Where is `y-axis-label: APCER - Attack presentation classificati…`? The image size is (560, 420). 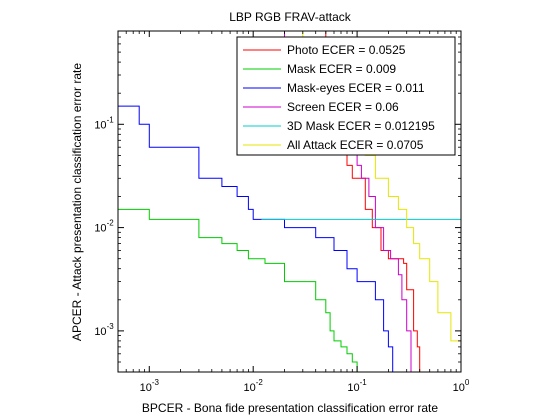 y-axis-label: APCER - Attack presentation classificati… is located at coordinates (77, 202).